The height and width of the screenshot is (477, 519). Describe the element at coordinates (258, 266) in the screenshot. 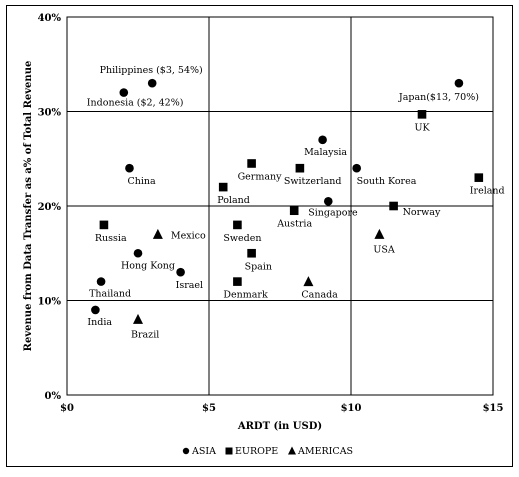

I see `point-label: Spain` at that location.